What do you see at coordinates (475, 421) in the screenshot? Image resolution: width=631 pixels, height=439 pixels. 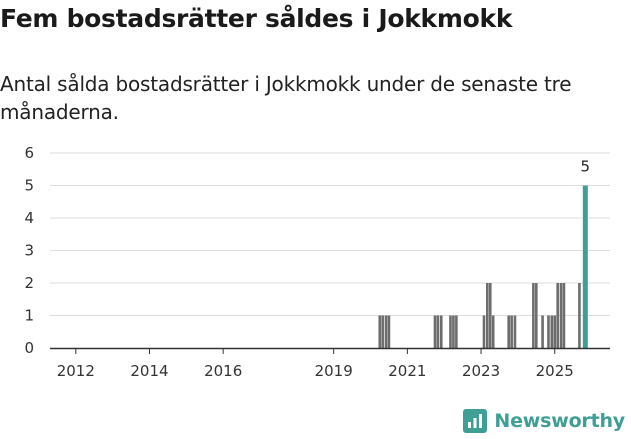 I see `newsworthy-logo-icon` at bounding box center [475, 421].